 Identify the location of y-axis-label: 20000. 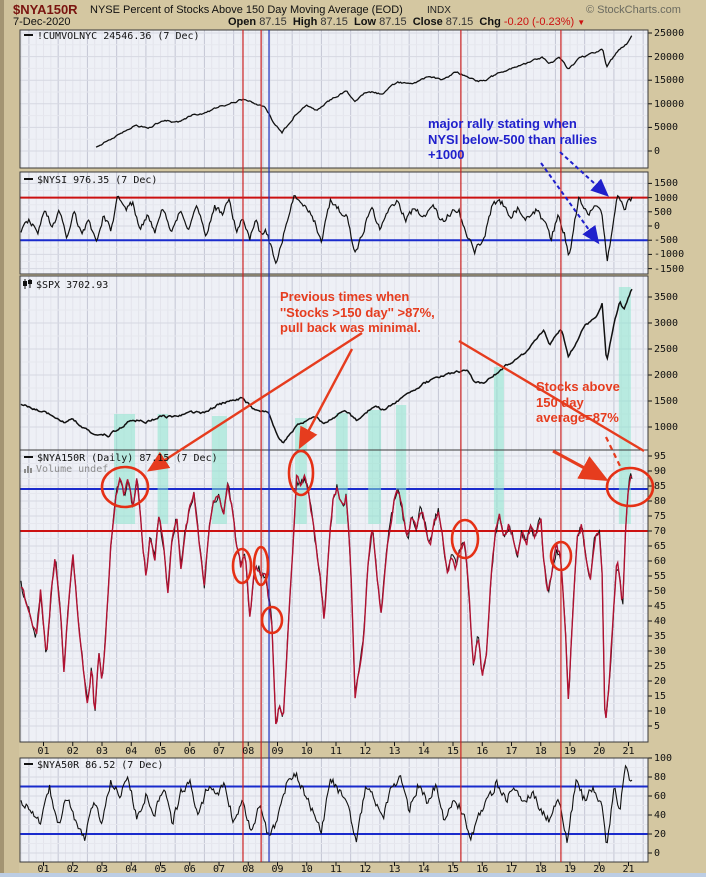
(669, 57).